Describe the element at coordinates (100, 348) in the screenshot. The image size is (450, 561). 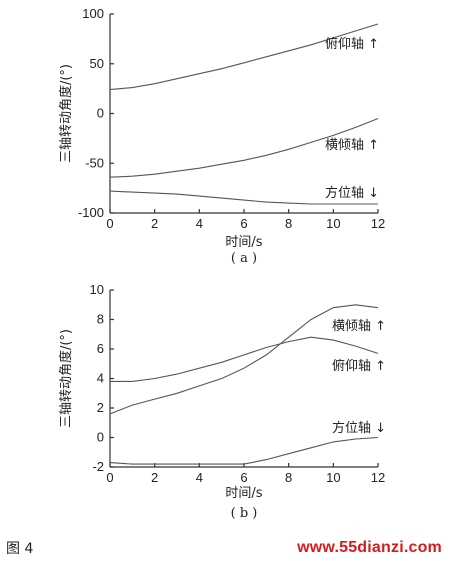
I see `y-tick-label: 6` at that location.